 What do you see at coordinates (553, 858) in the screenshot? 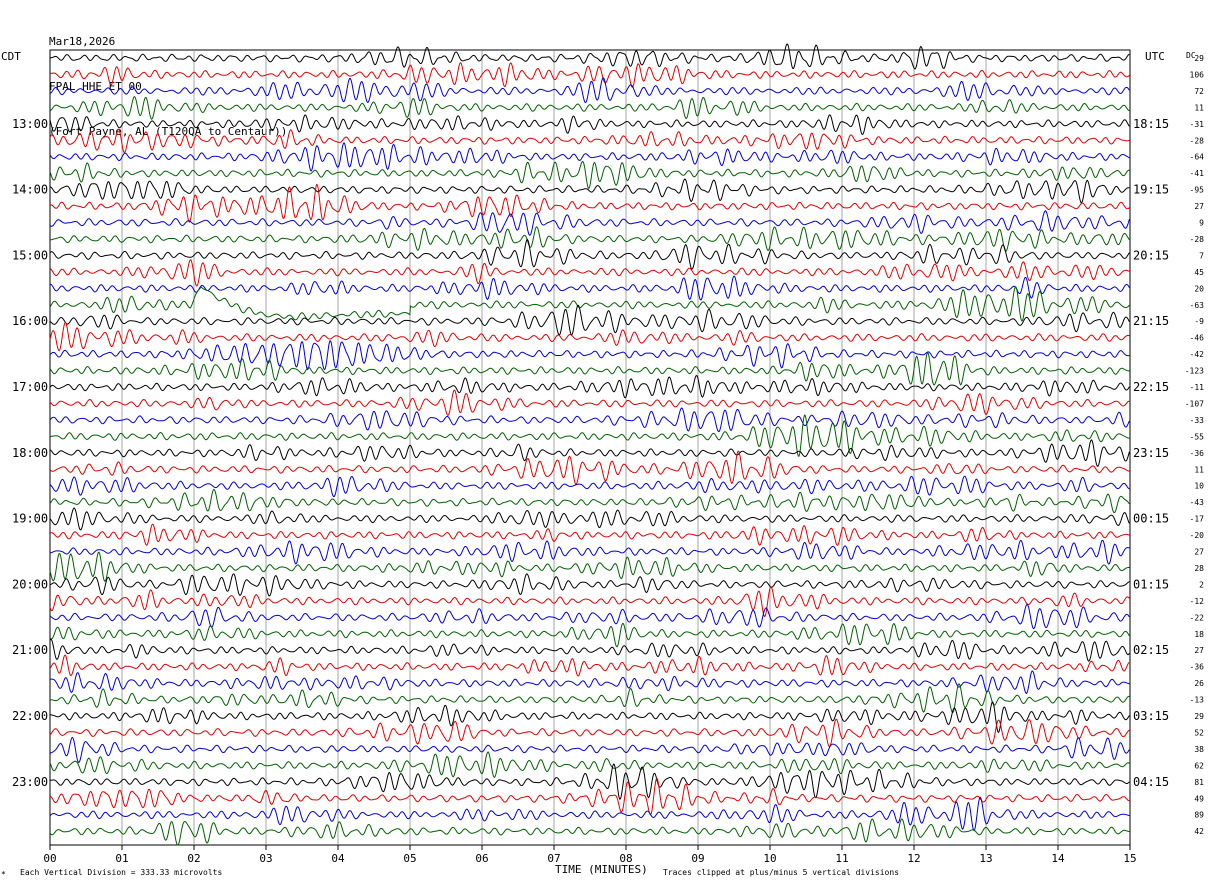
I see `x-tick-label: 07` at bounding box center [553, 858].